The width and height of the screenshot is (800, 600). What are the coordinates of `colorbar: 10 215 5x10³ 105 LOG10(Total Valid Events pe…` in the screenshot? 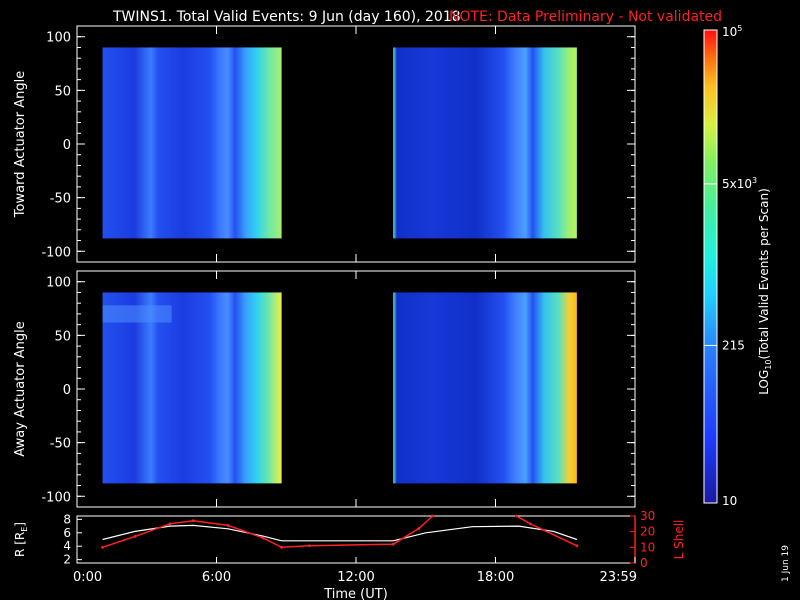 It's located at (738, 266).